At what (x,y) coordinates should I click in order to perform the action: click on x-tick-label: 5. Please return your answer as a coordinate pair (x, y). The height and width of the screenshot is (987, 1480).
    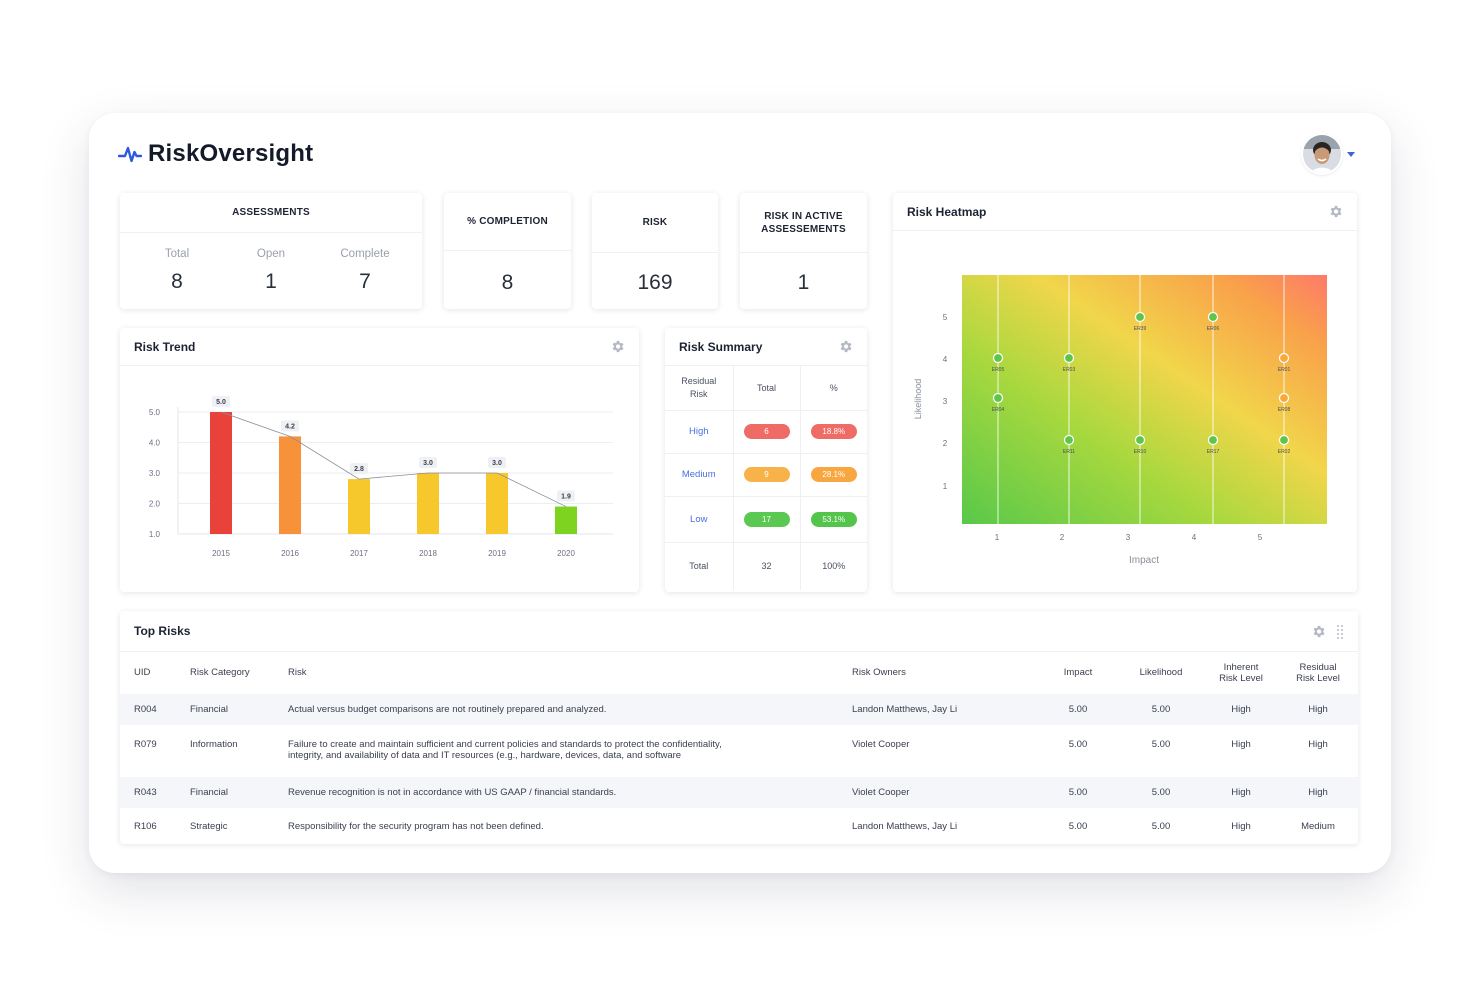
    Looking at the image, I should click on (1260, 537).